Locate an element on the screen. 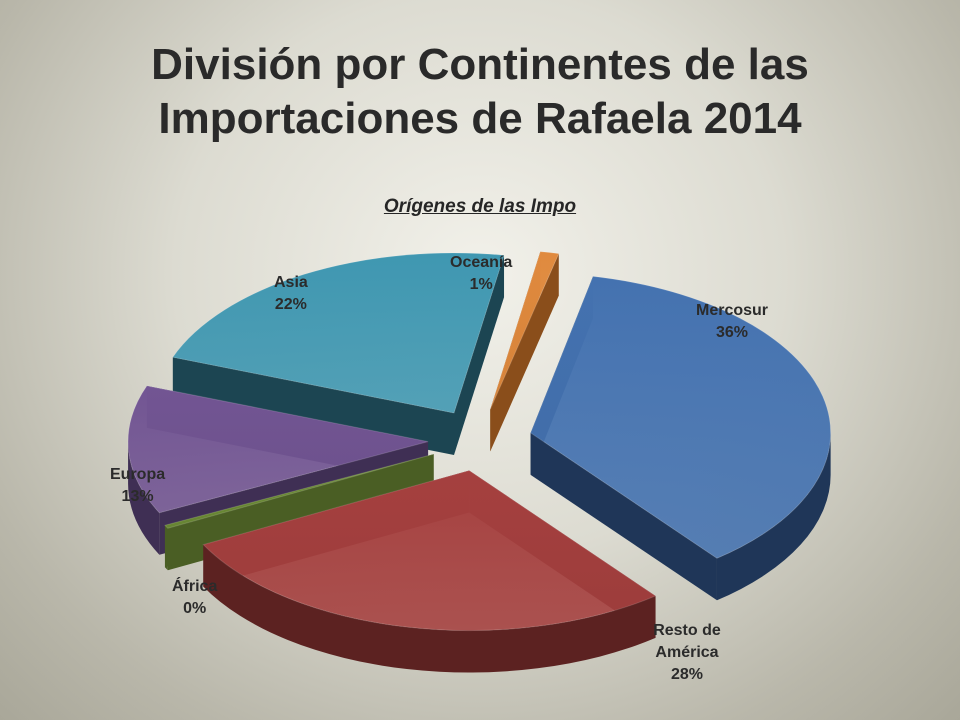 This screenshot has width=960, height=720. pie-slice-africa-top is located at coordinates (299, 491).